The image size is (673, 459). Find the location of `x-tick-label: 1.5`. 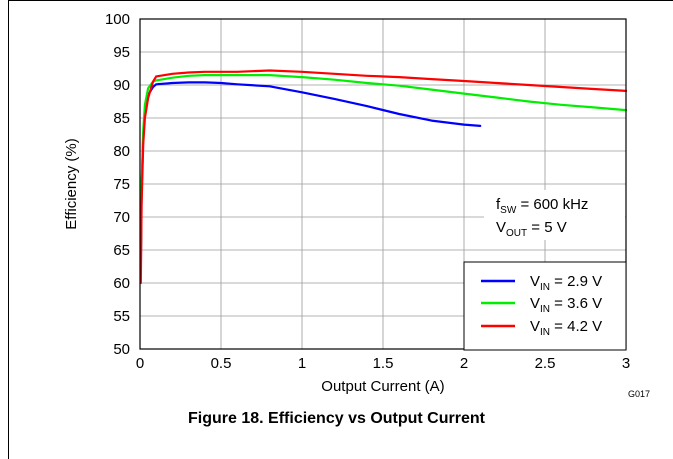

x-tick-label: 1.5 is located at coordinates (383, 363).